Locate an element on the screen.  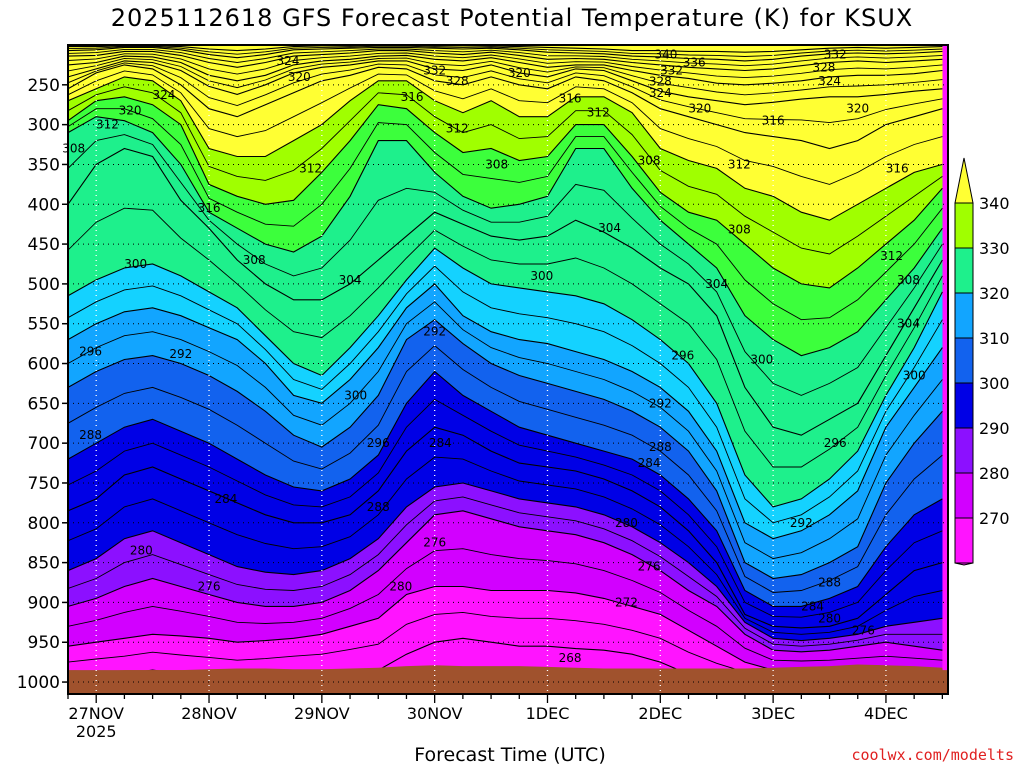
colorbar-label: 310 is located at coordinates (994, 338).